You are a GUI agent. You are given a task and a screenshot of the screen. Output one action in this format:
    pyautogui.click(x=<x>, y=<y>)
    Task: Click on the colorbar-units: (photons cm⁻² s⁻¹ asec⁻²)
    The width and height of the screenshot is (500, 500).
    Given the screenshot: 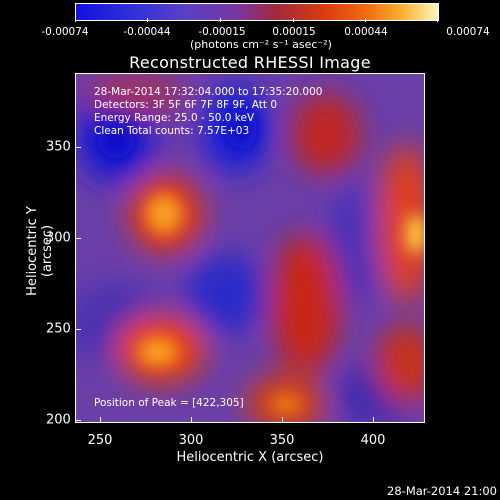 What is the action you would take?
    pyautogui.click(x=261, y=44)
    